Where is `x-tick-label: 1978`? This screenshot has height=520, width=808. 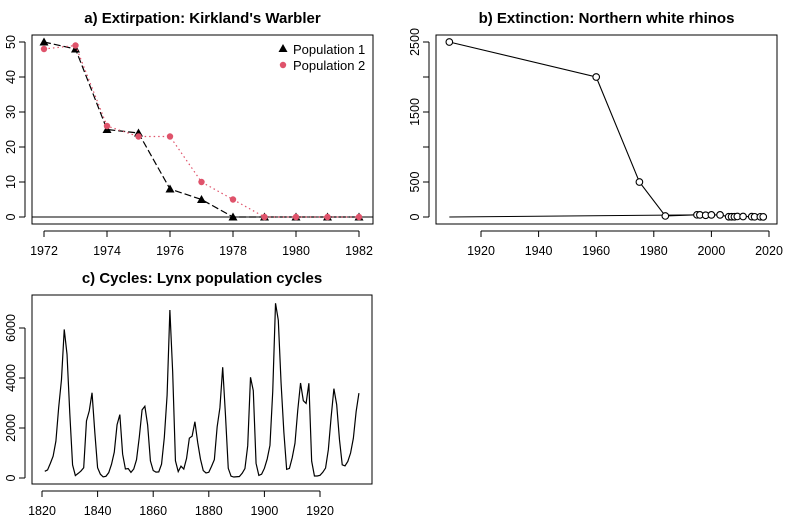
x-tick-label: 1978 is located at coordinates (233, 251).